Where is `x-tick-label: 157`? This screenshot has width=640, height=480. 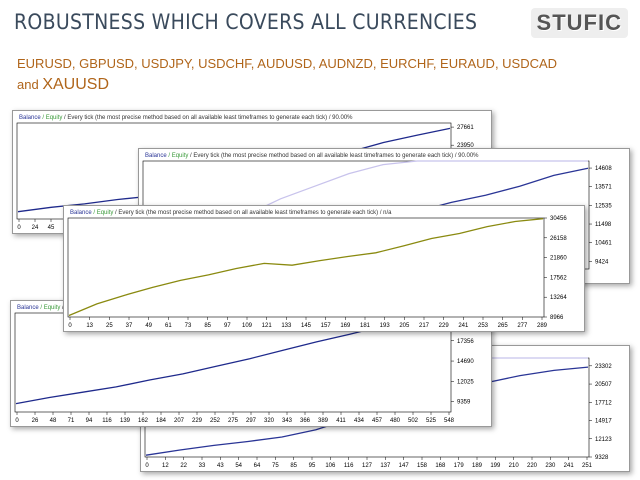 x-tick-label: 157 is located at coordinates (326, 326).